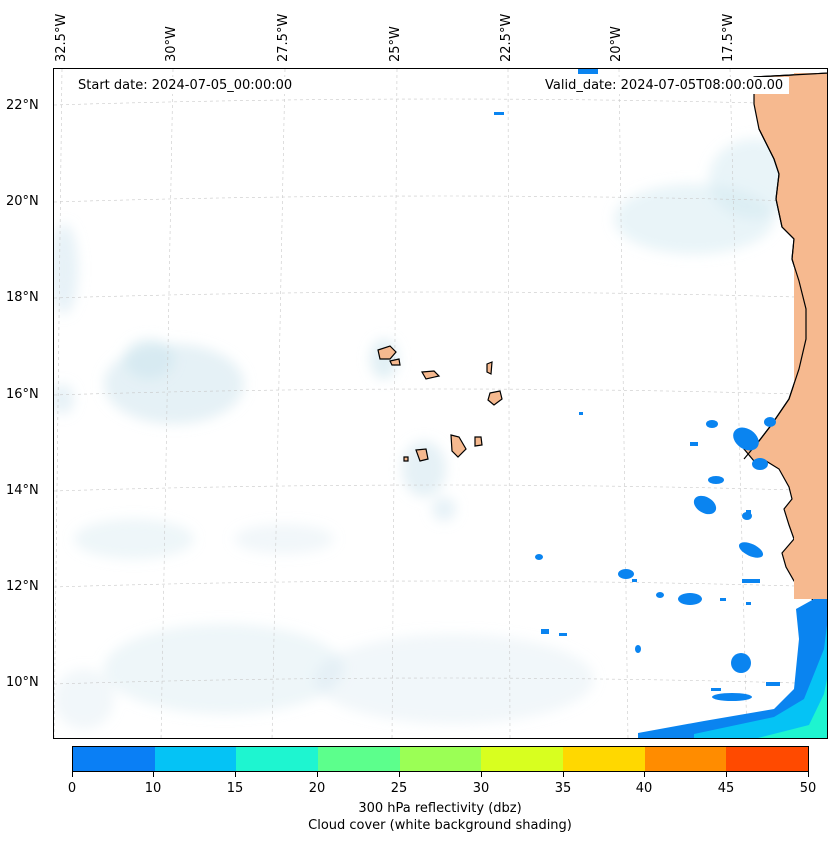  What do you see at coordinates (728, 37) in the screenshot?
I see `lon-label-17-5w: 17.5°W` at bounding box center [728, 37].